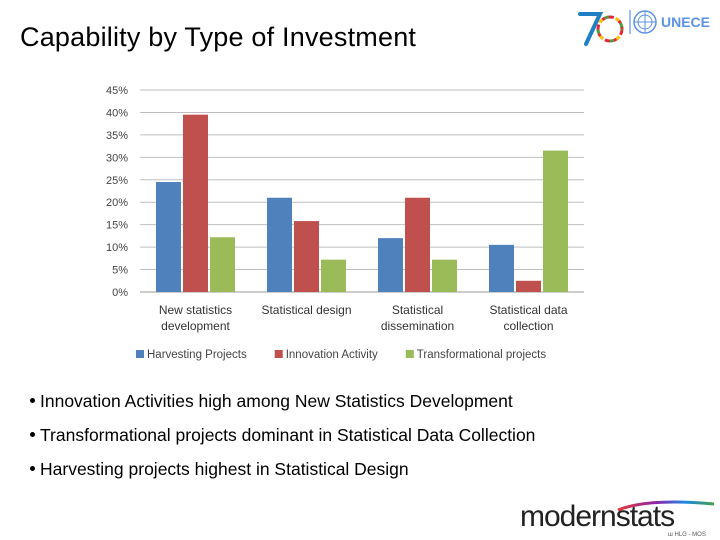 Image resolution: width=720 pixels, height=540 pixels. Describe the element at coordinates (195, 310) in the screenshot. I see `x-tick-label: New statistics` at that location.